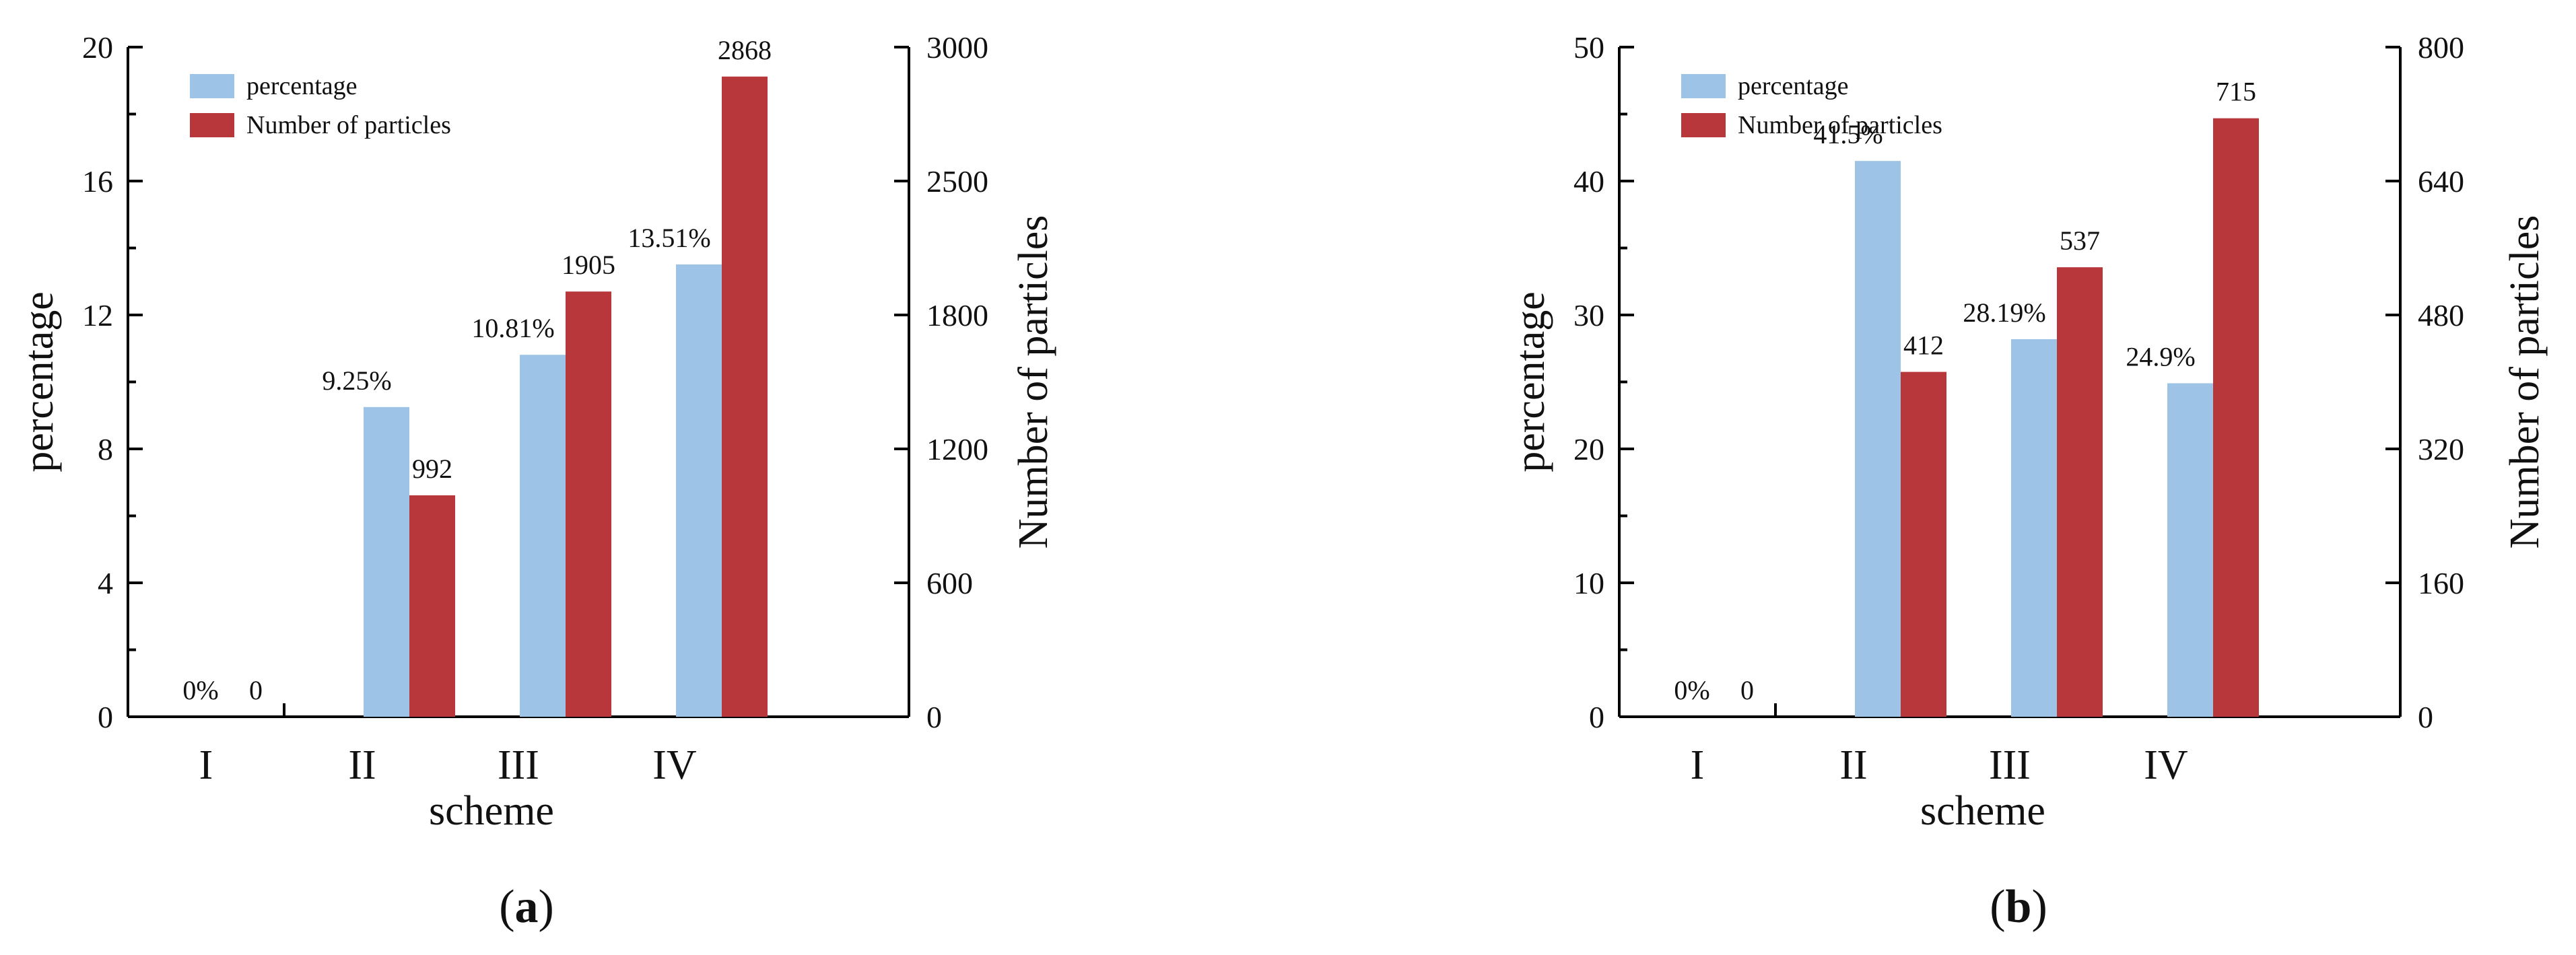  I want to click on right-tick-label: 1800, so click(957, 315).